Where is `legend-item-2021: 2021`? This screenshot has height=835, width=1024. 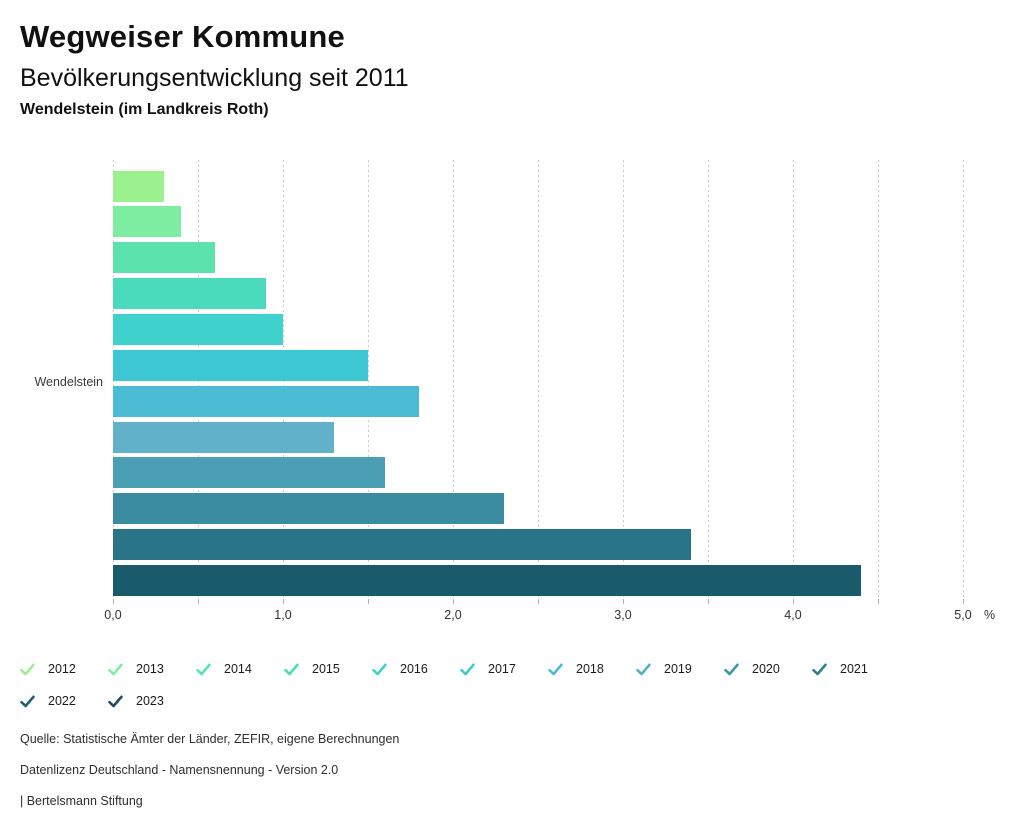
legend-item-2021: 2021 is located at coordinates (840, 669).